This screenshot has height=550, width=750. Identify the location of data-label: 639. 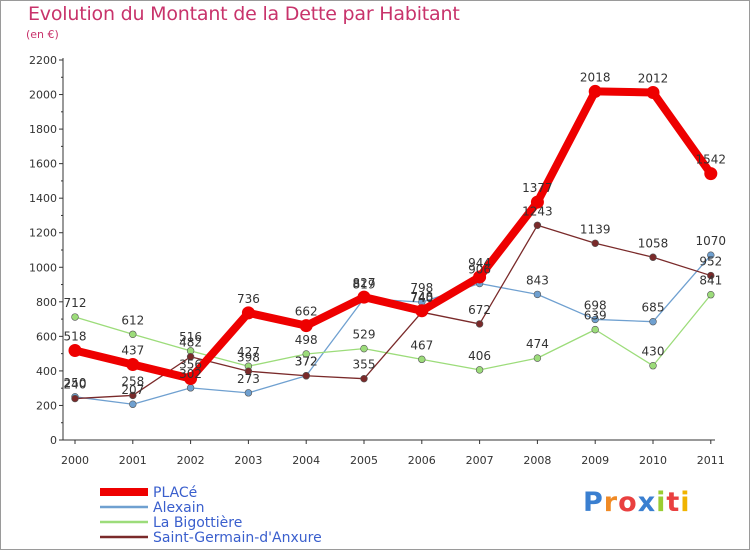
(595, 316).